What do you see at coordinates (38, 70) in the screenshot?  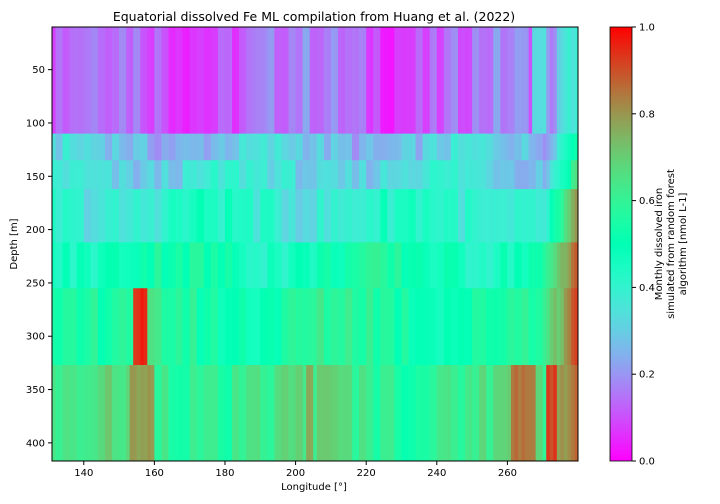 I see `y-tick-label: 50` at bounding box center [38, 70].